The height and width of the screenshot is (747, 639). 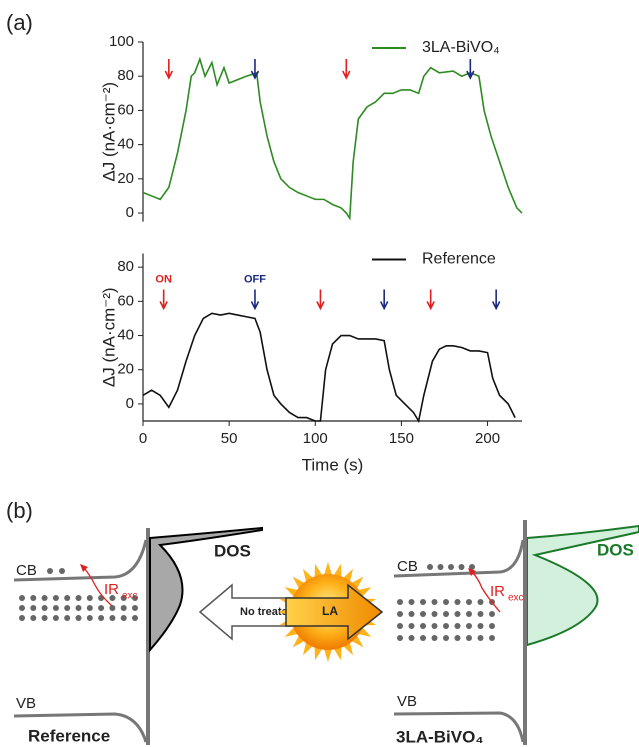 I want to click on ir-arrowhead, so click(x=84, y=568).